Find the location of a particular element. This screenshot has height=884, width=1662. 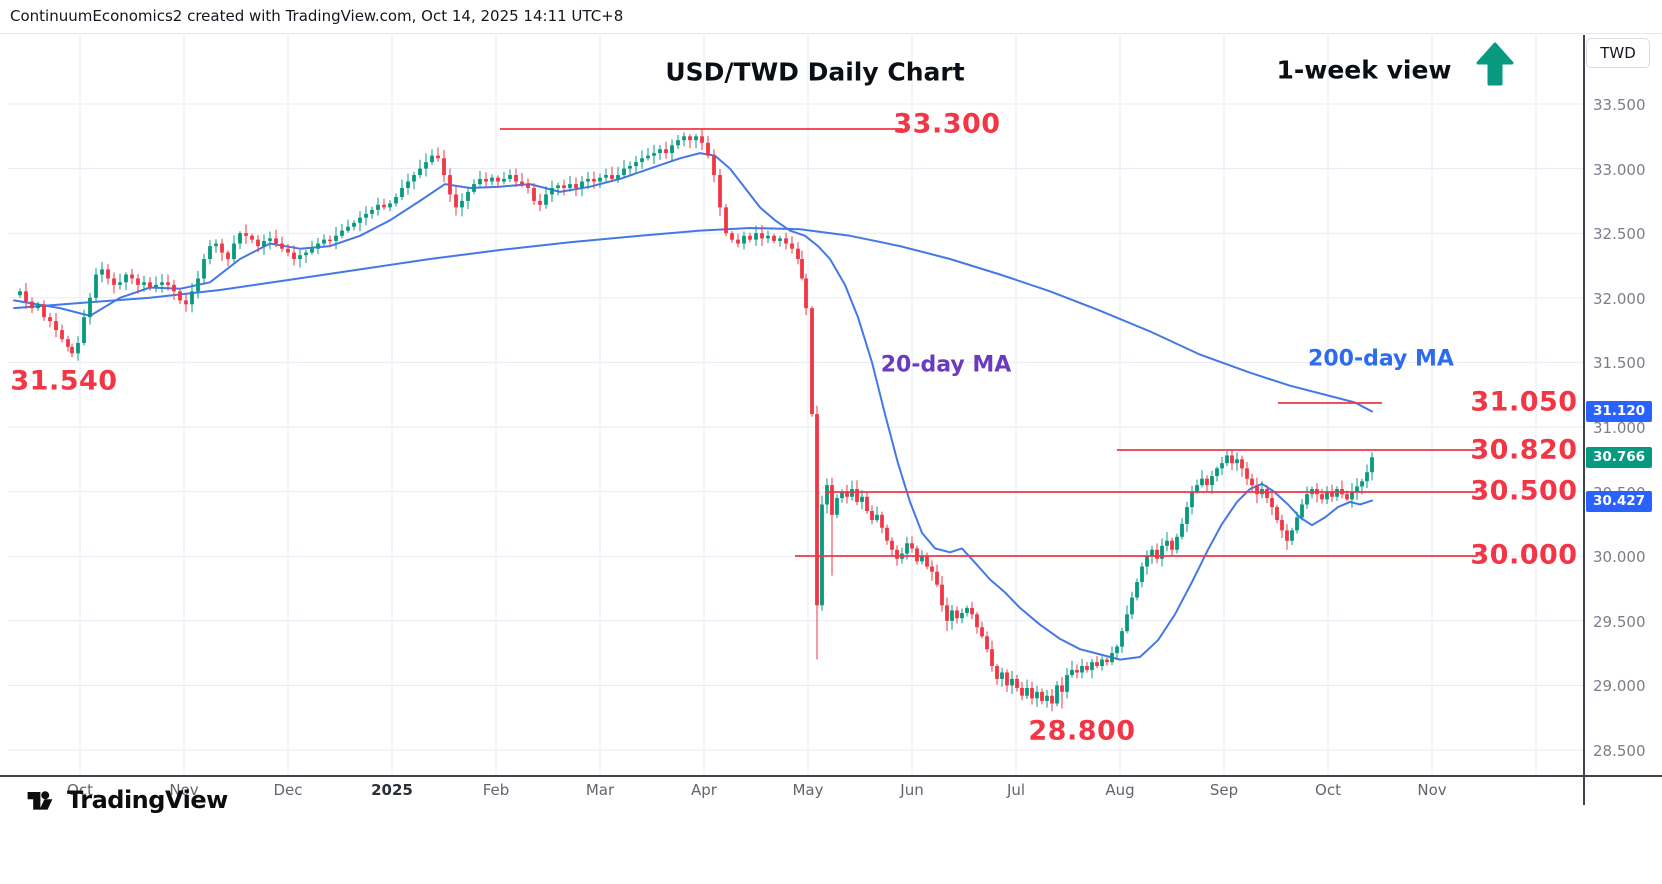

tradingview-watermark: TradingView is located at coordinates (127, 800).